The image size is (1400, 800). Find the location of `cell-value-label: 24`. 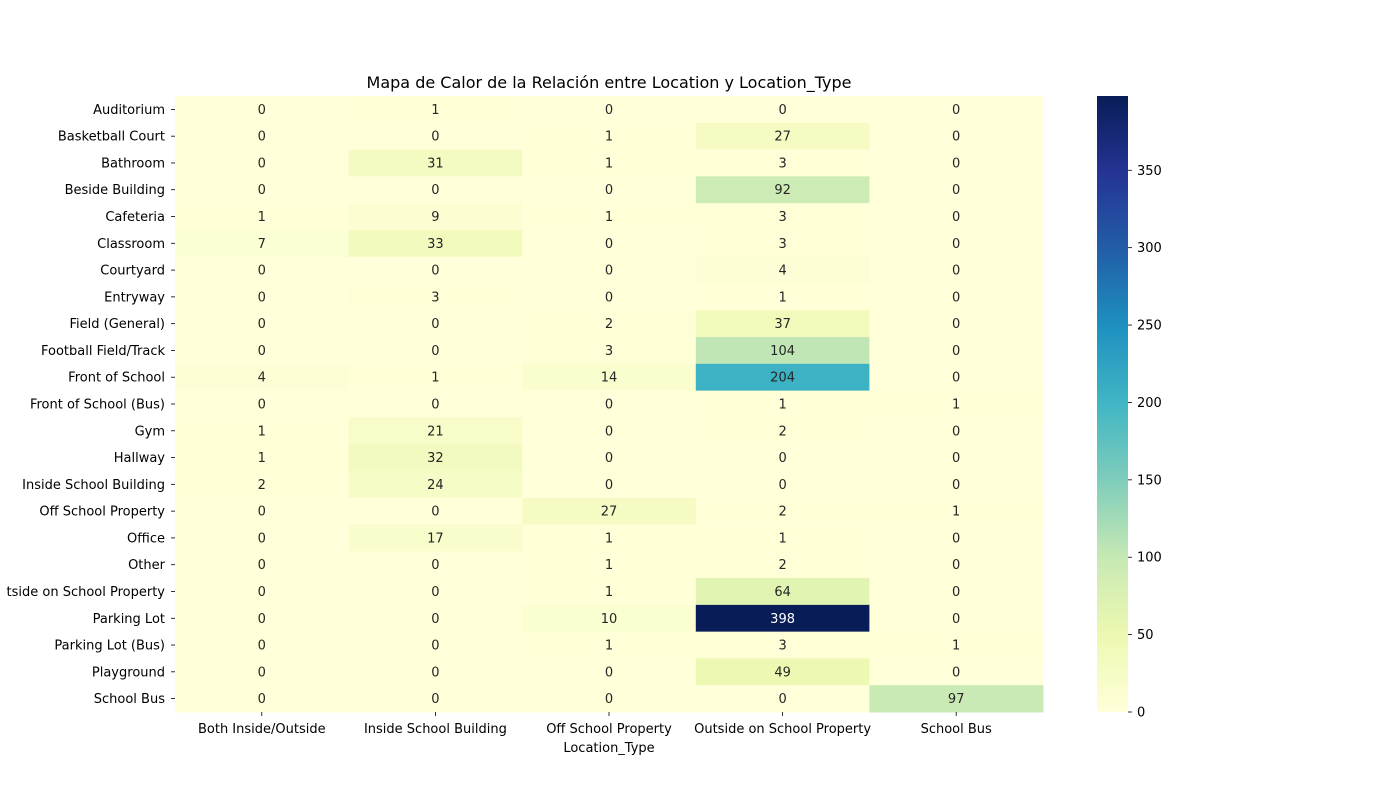

cell-value-label: 24 is located at coordinates (435, 485).